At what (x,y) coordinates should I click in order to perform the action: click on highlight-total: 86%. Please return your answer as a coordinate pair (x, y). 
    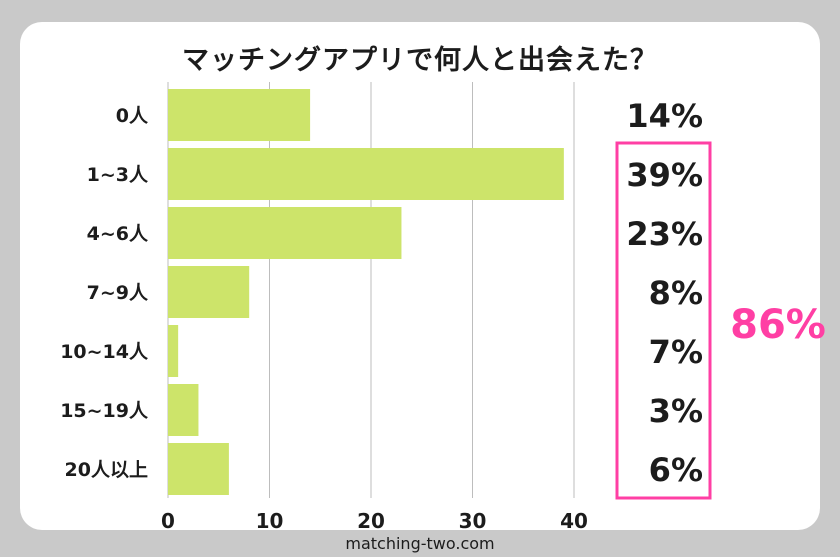
    Looking at the image, I should click on (778, 325).